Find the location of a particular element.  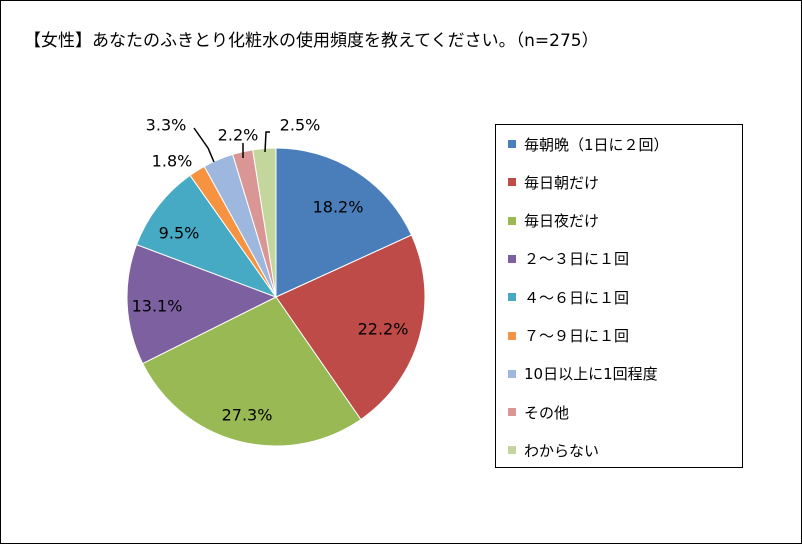

slice-data-label: 22.2% is located at coordinates (383, 329).